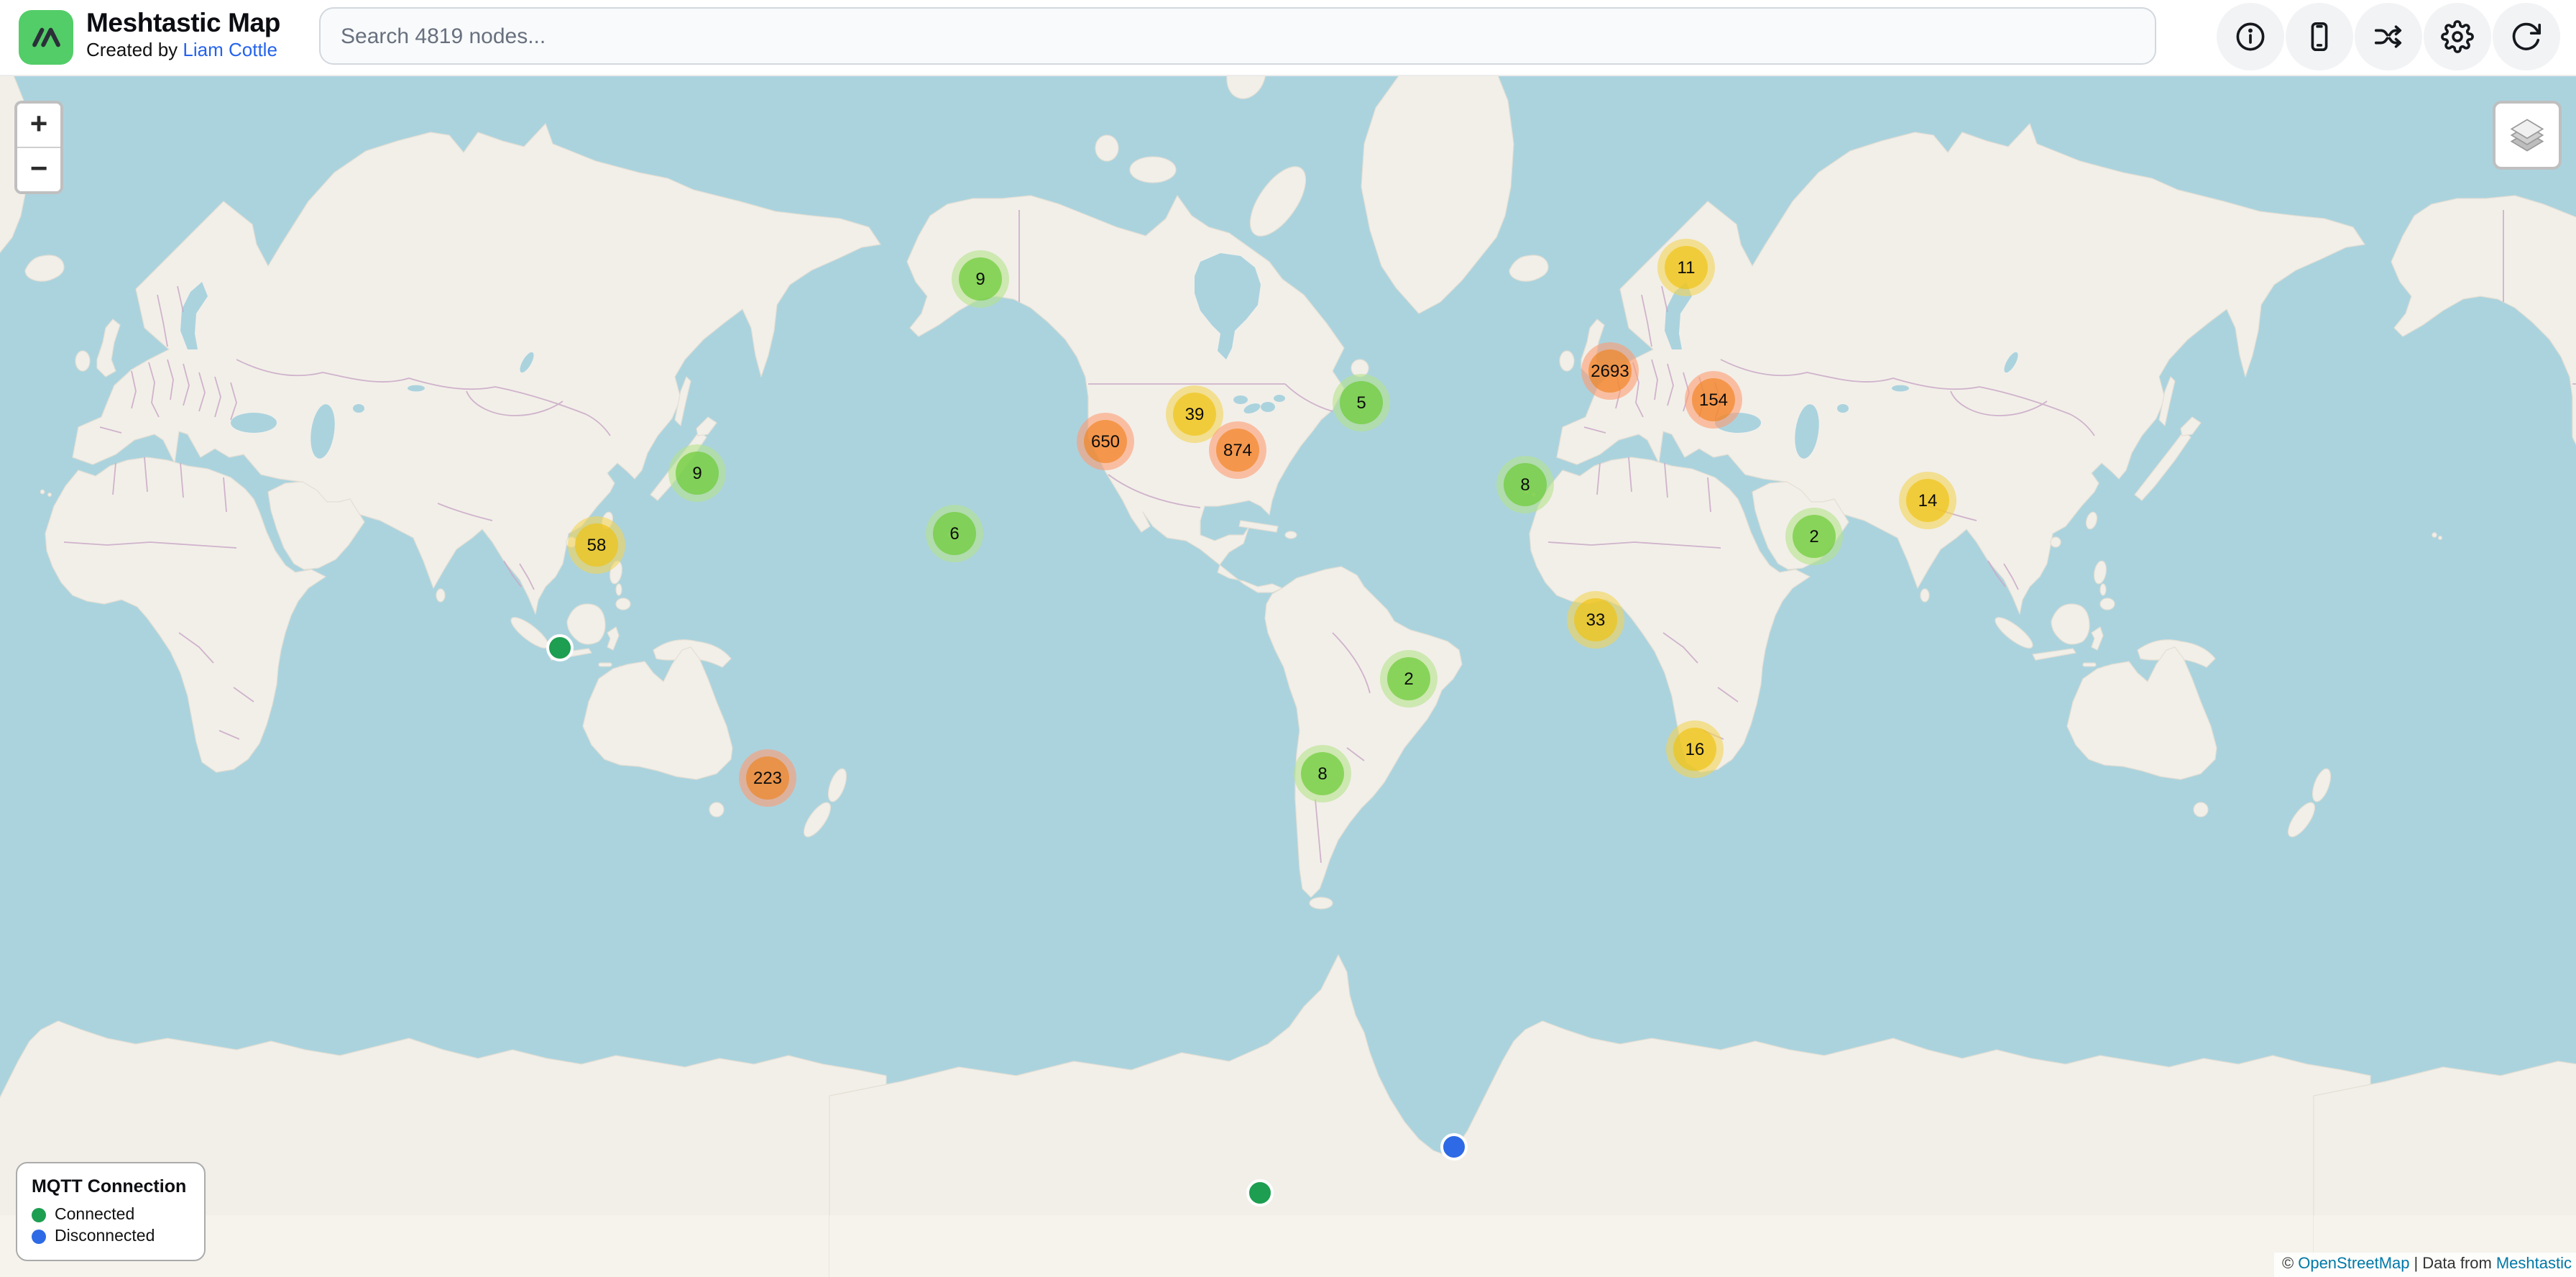  I want to click on cluster-marker: 154, so click(1713, 400).